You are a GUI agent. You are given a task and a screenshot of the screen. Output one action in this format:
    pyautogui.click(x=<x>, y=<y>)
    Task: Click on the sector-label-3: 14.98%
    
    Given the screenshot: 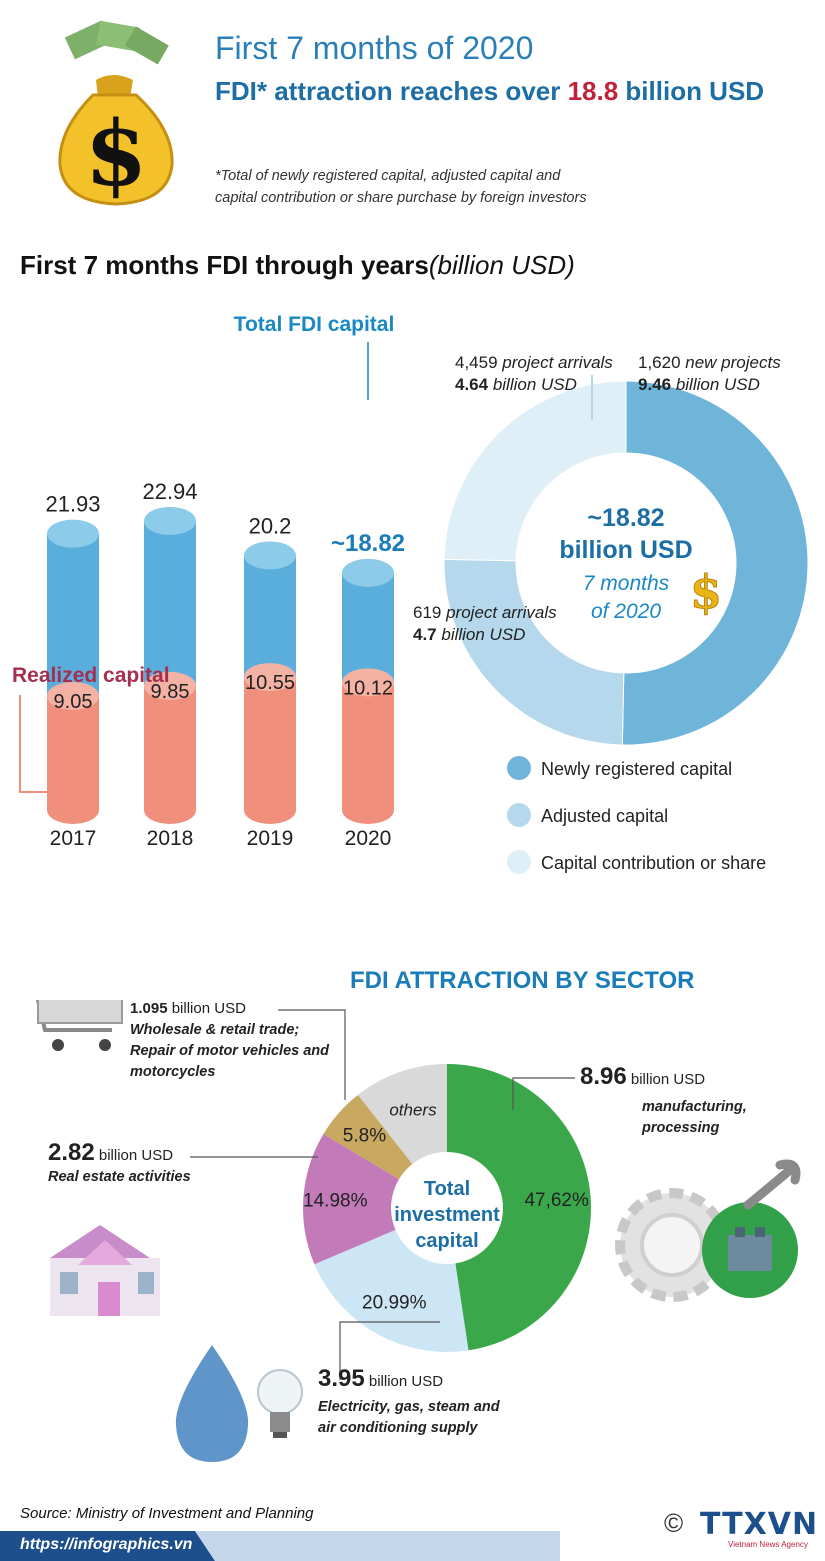 What is the action you would take?
    pyautogui.click(x=335, y=1200)
    